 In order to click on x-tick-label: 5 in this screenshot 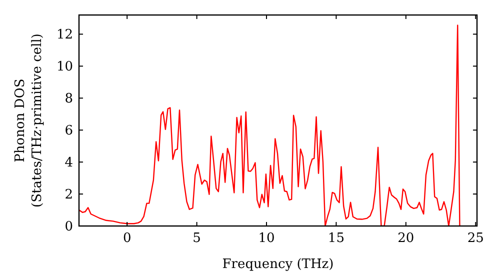, I will do `click(196, 238)`.